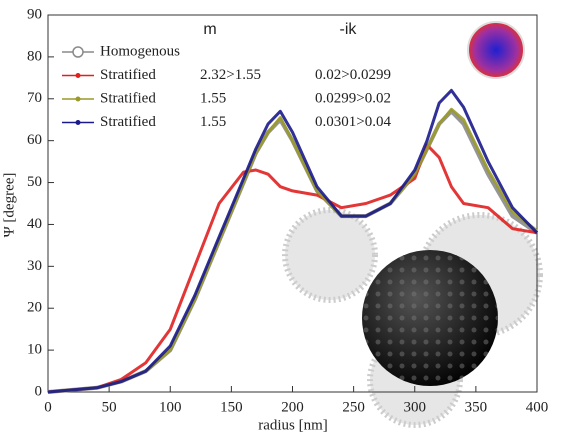  I want to click on y-tick-label: 30, so click(34, 266).